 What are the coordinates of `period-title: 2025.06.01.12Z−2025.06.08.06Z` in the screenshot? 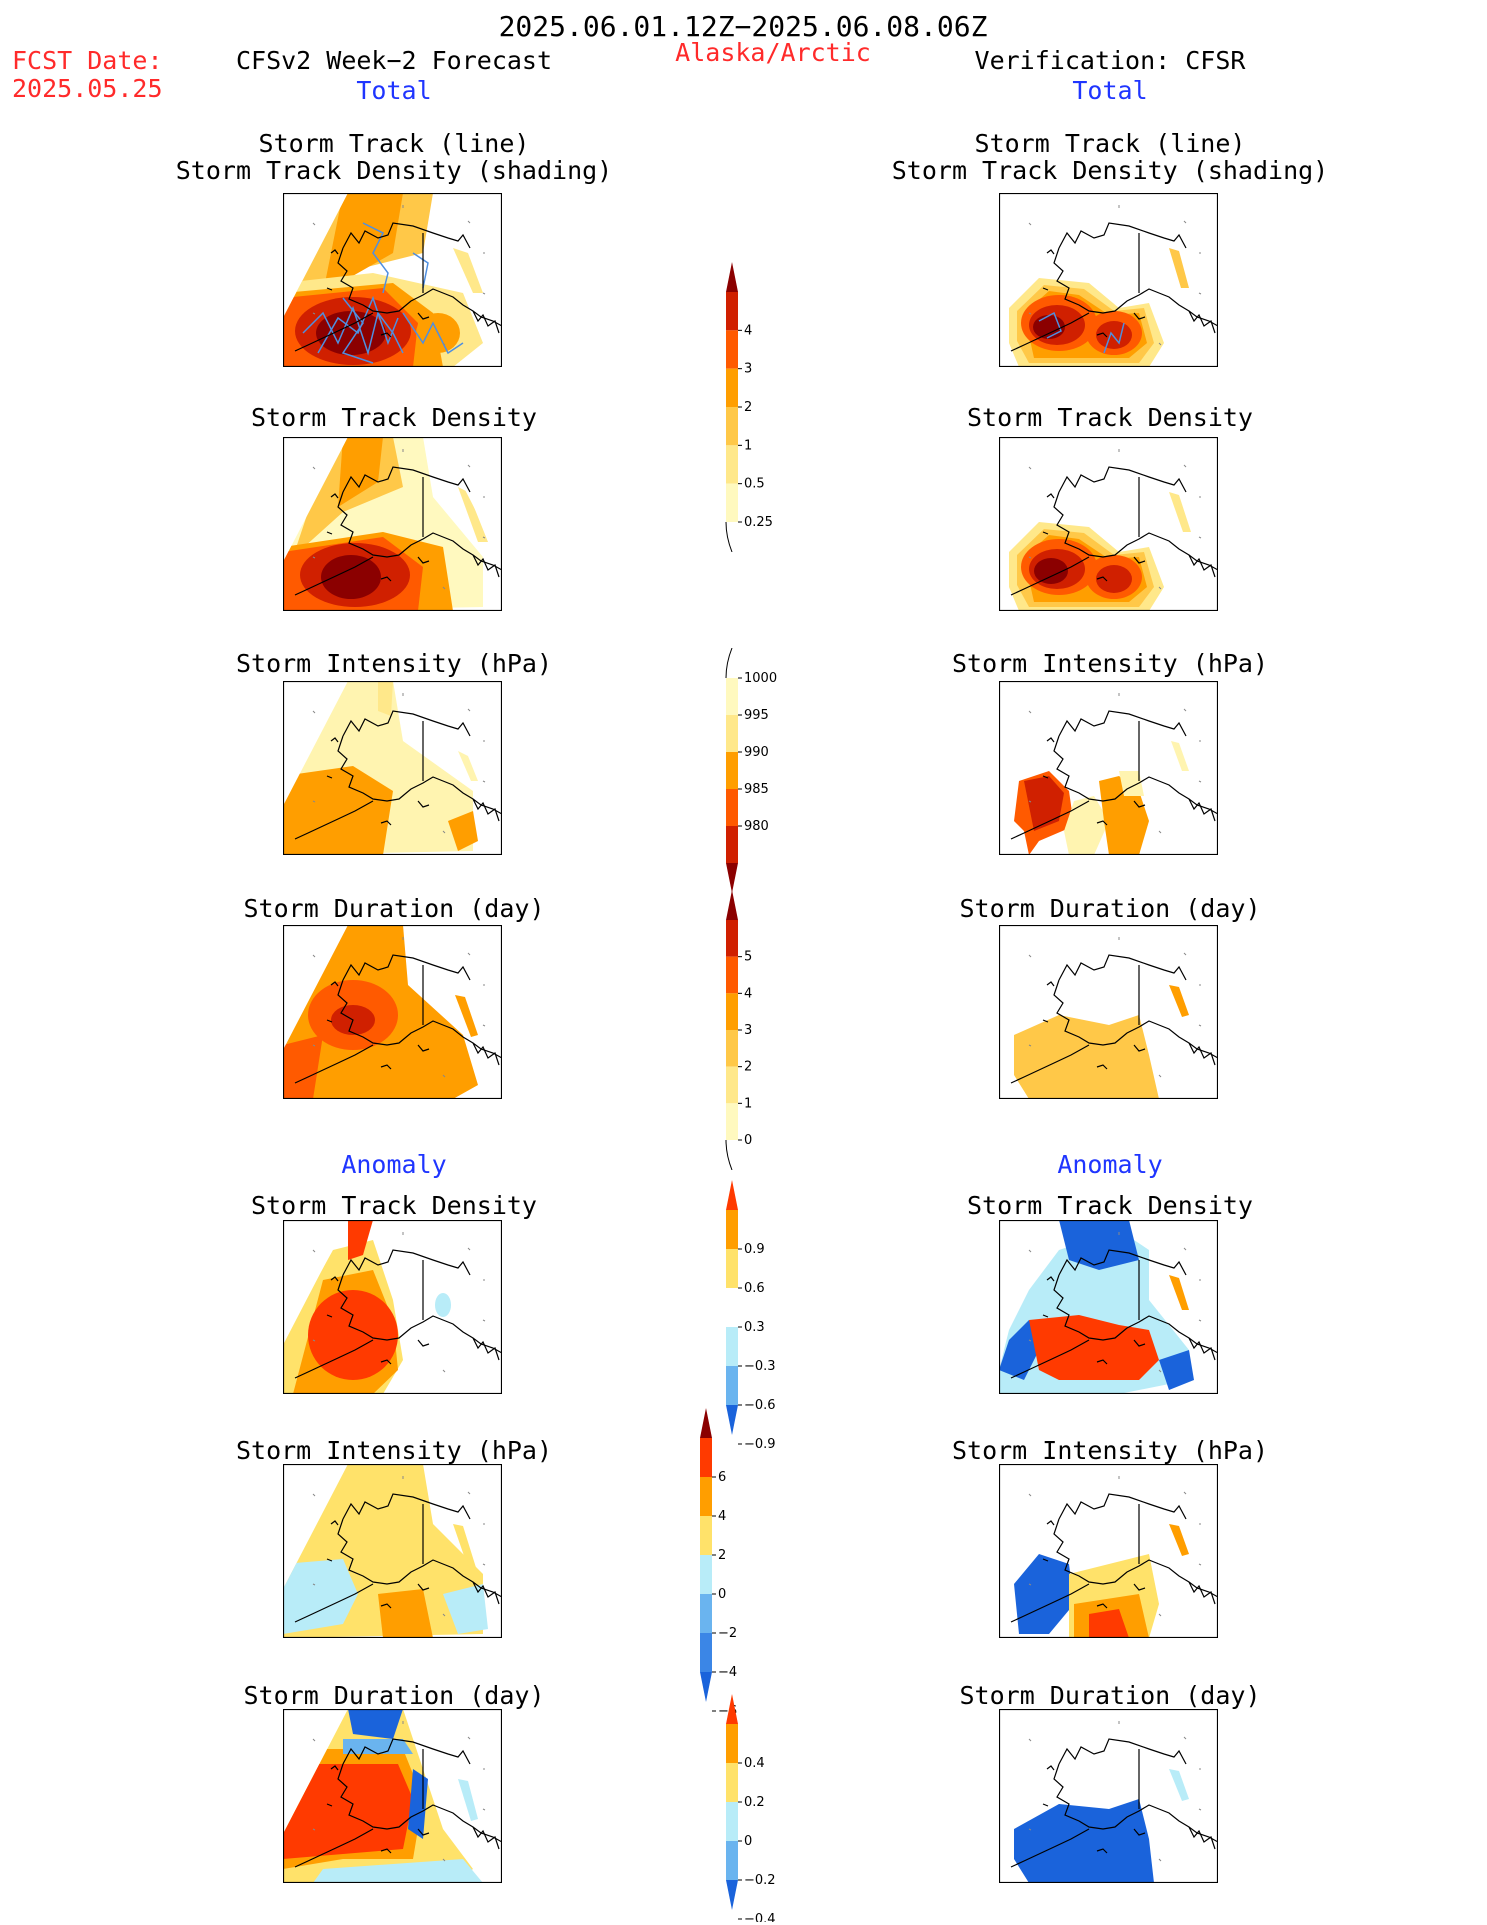 It's located at (743, 26).